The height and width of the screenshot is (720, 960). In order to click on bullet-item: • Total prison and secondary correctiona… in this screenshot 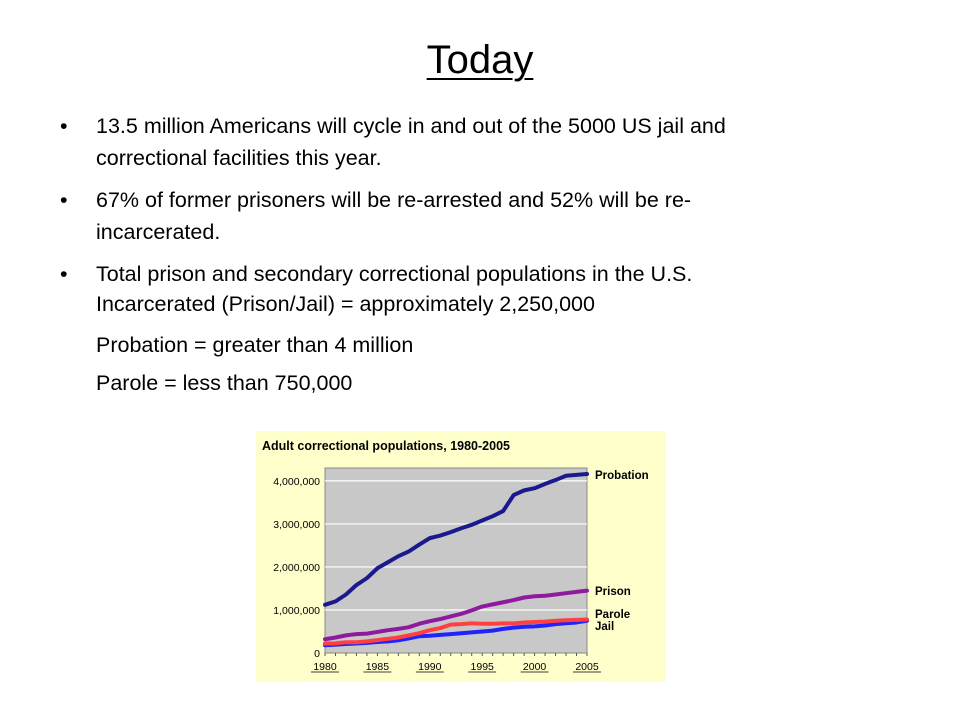, I will do `click(490, 274)`.